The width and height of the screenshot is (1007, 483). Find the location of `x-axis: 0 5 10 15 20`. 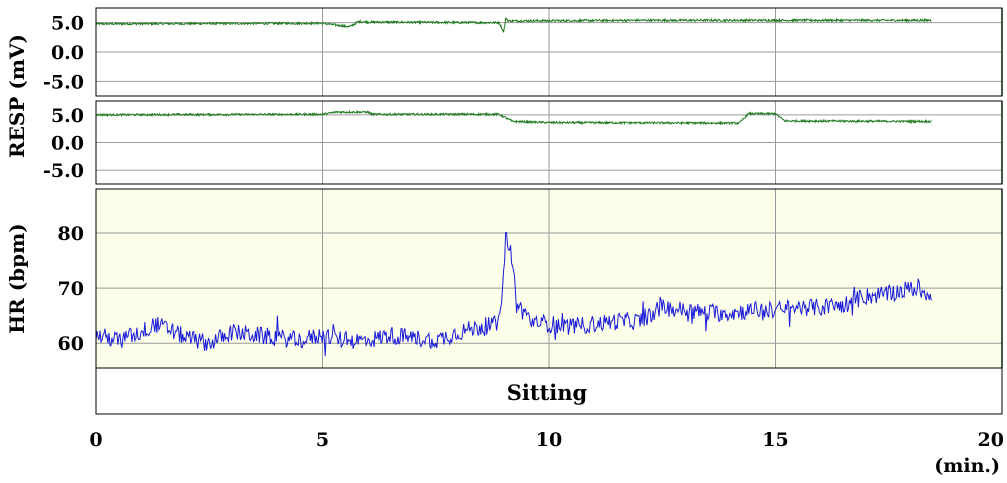

x-axis: 0 5 10 15 20 is located at coordinates (546, 440).